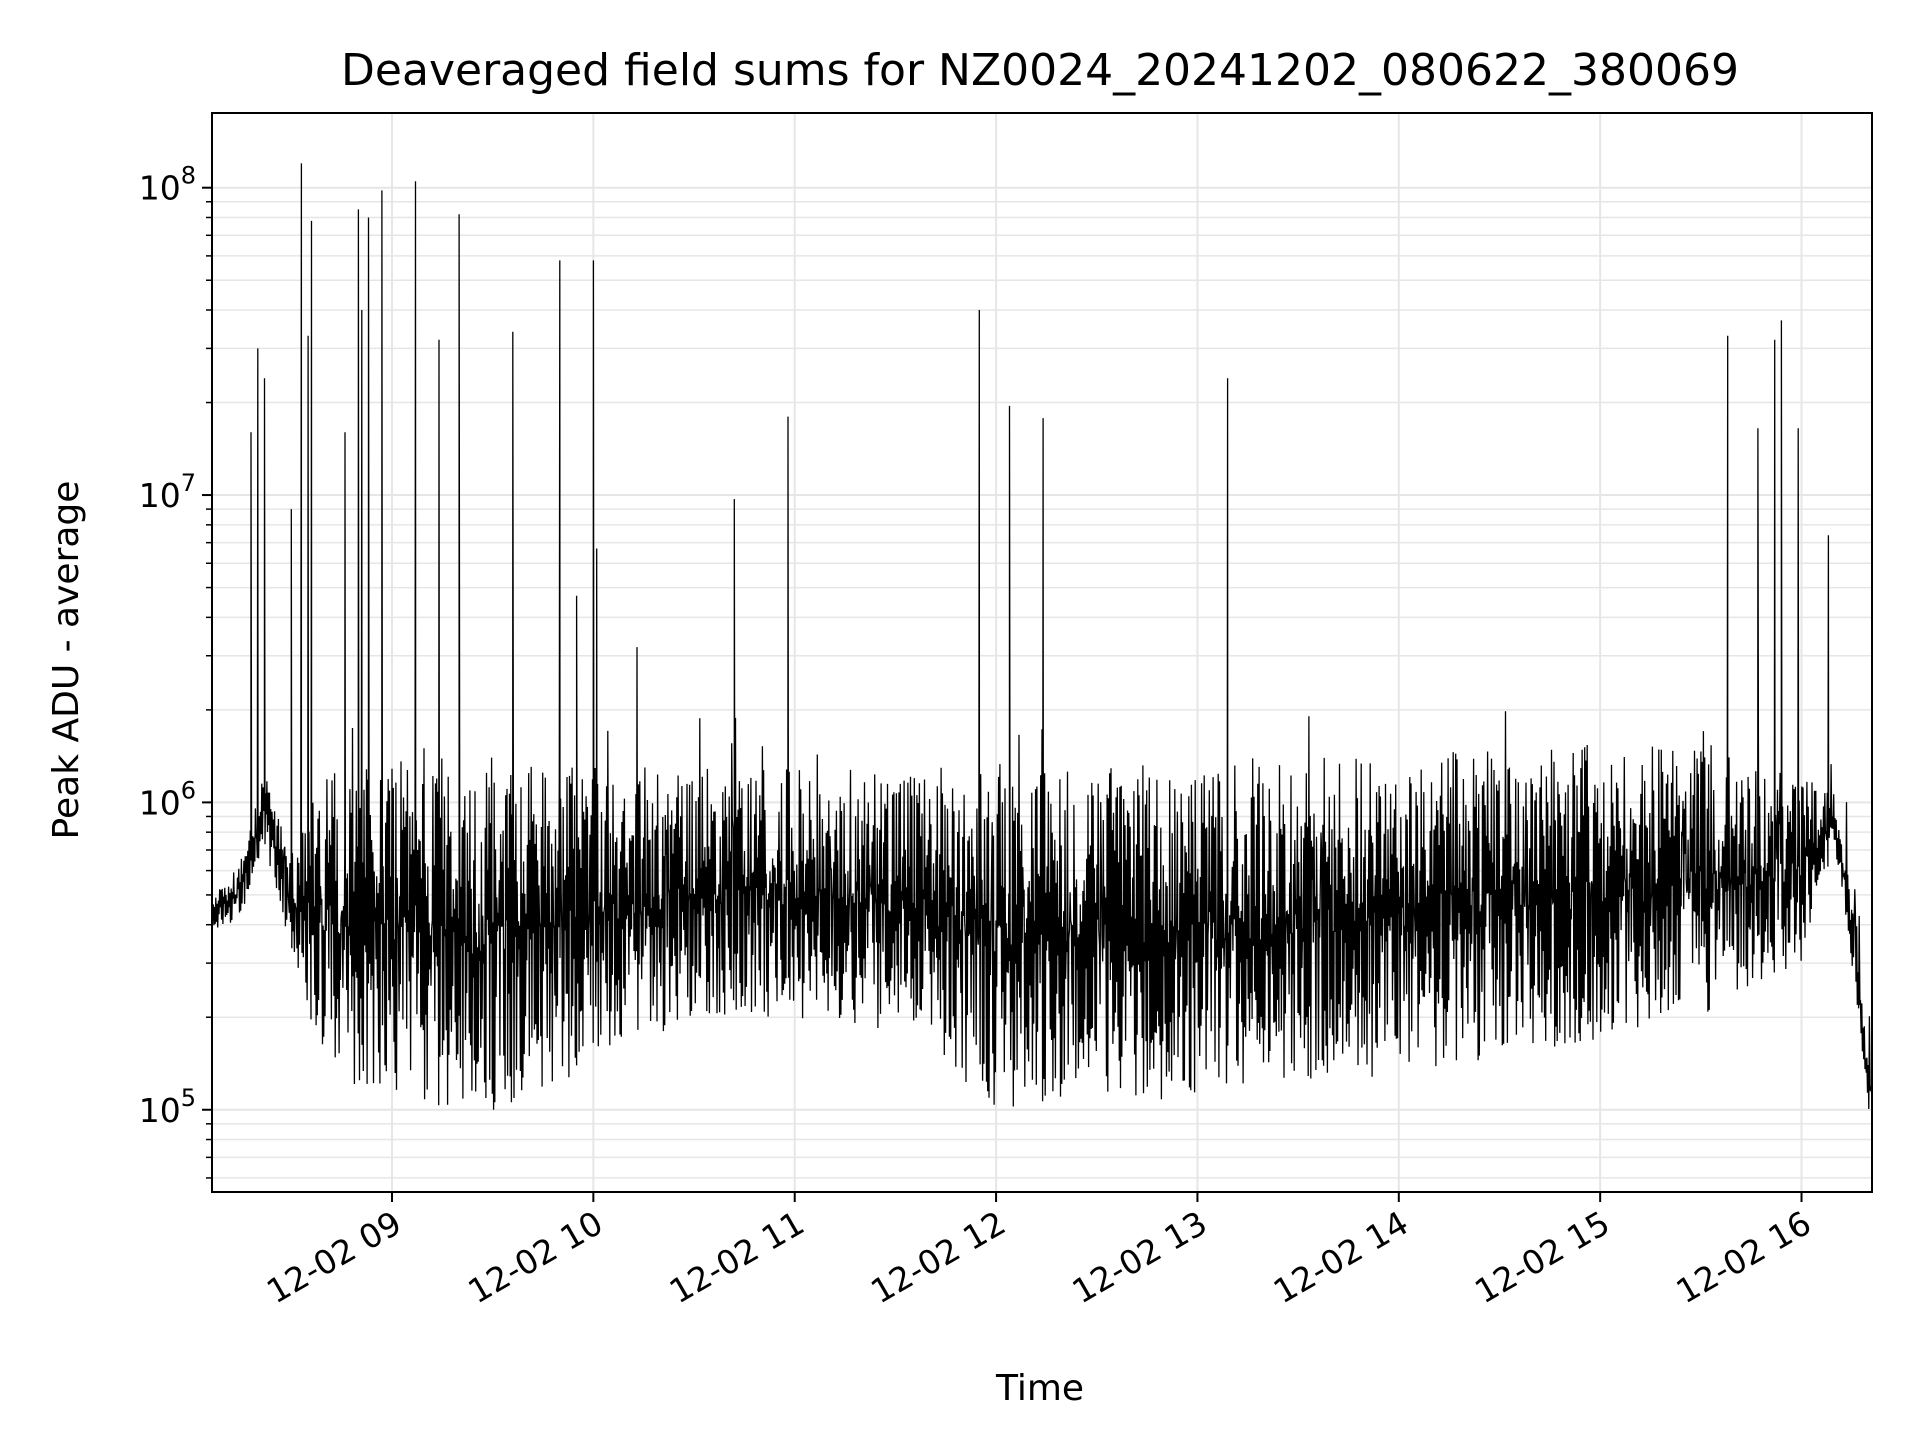 This screenshot has width=1920, height=1440. I want to click on y-axis-label: Peak ADU - average, so click(66, 660).